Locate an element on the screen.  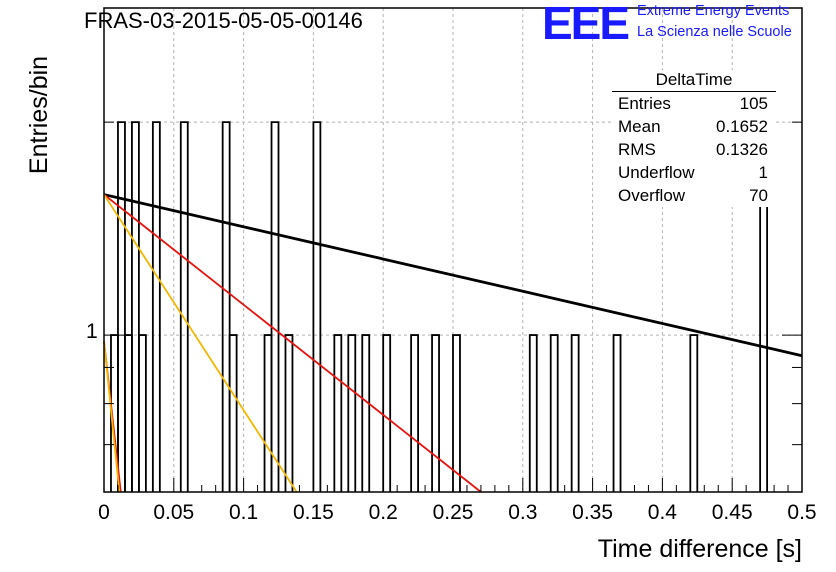
stats-row: Underflow 1 is located at coordinates (694, 172).